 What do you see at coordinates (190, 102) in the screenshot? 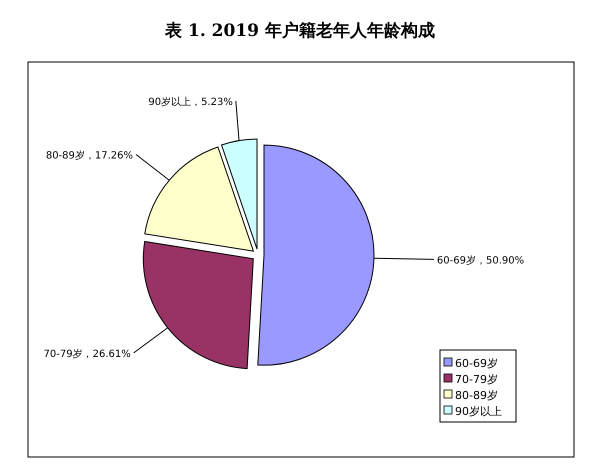
I see `data-label: 90岁以上，5.23%` at bounding box center [190, 102].